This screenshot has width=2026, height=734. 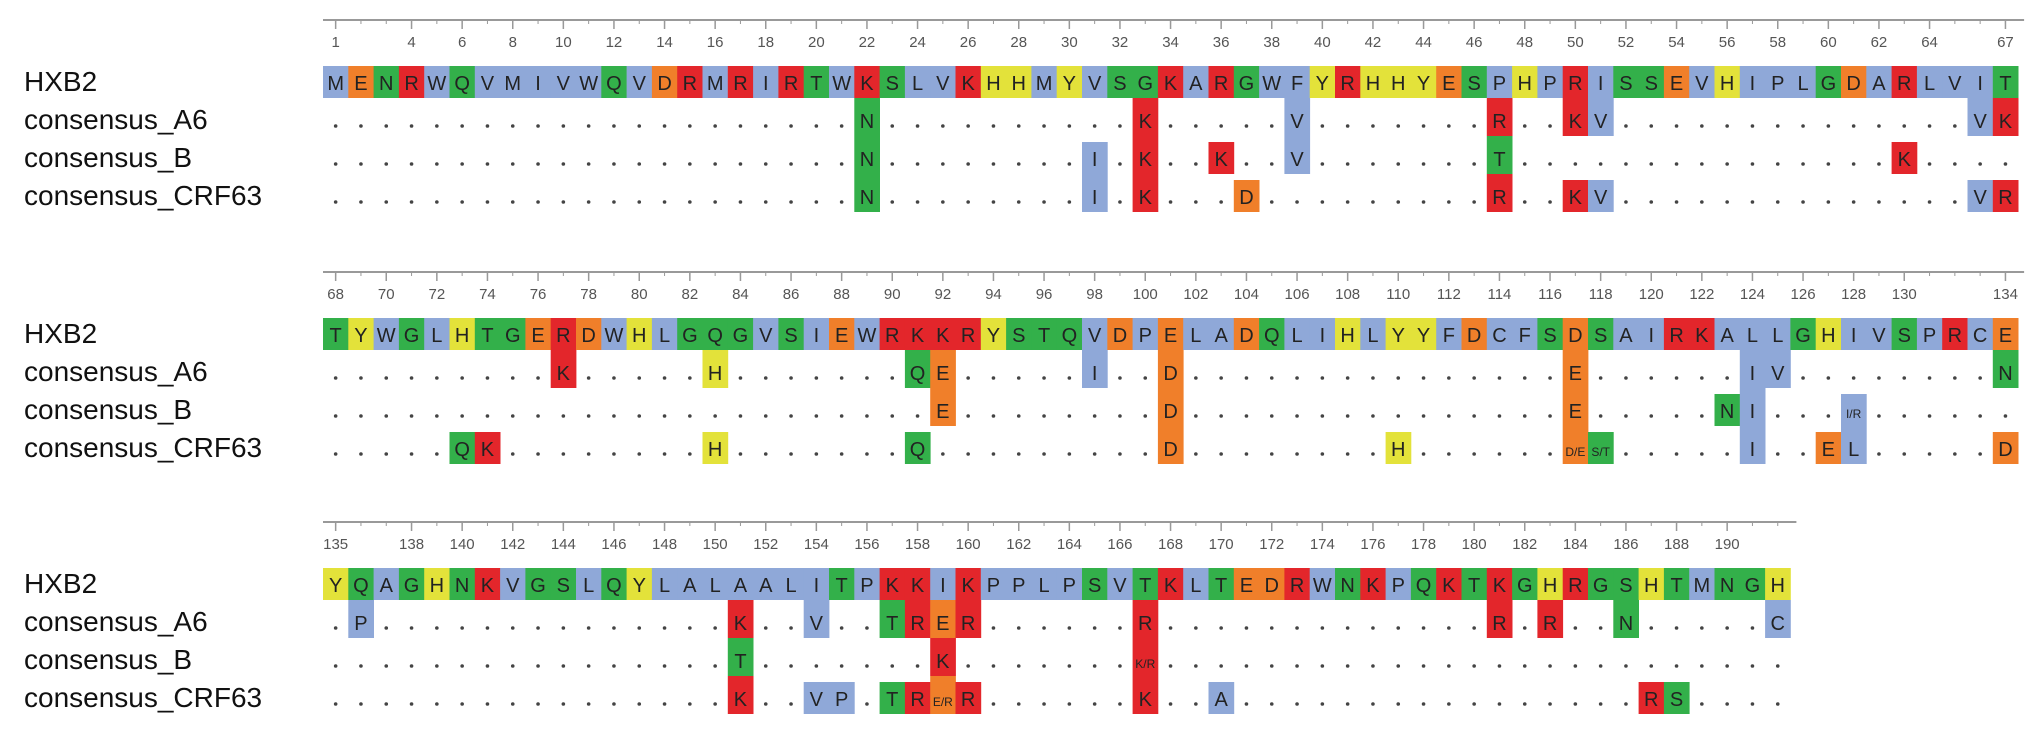 What do you see at coordinates (817, 700) in the screenshot?
I see `variant-residue: V` at bounding box center [817, 700].